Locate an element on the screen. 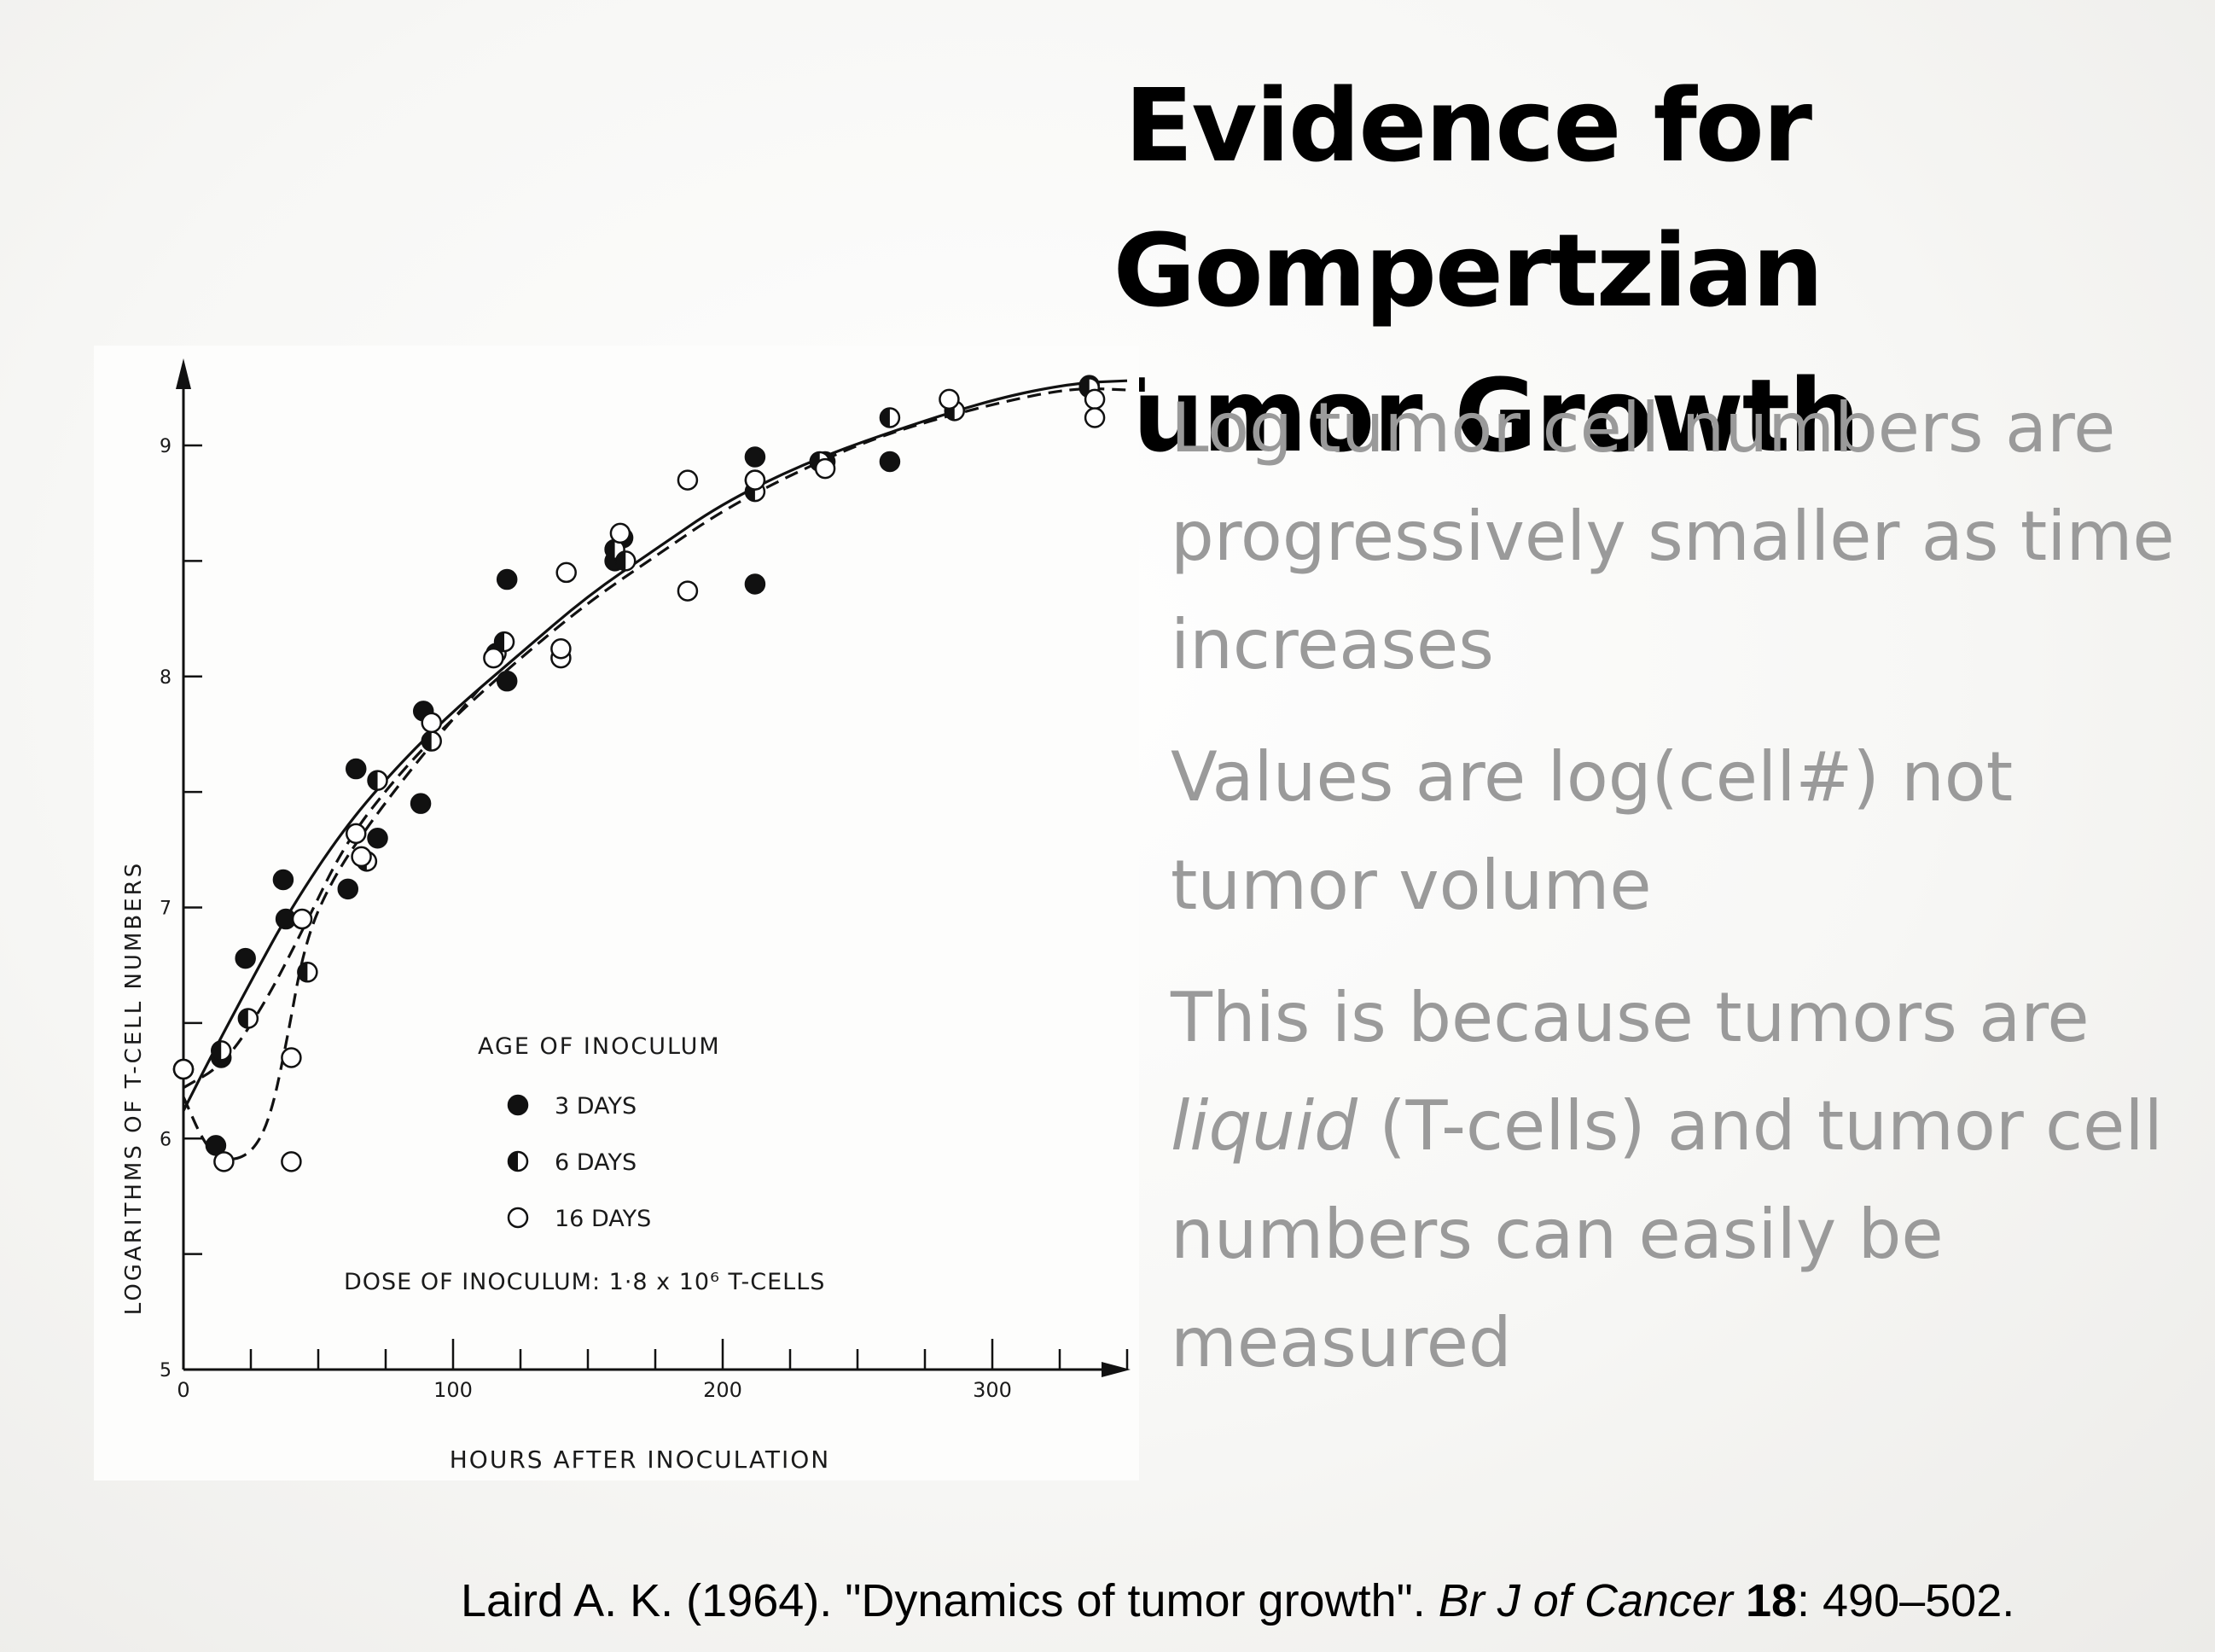 The height and width of the screenshot is (1652, 2215). citation-volume: 18 is located at coordinates (1771, 1600).